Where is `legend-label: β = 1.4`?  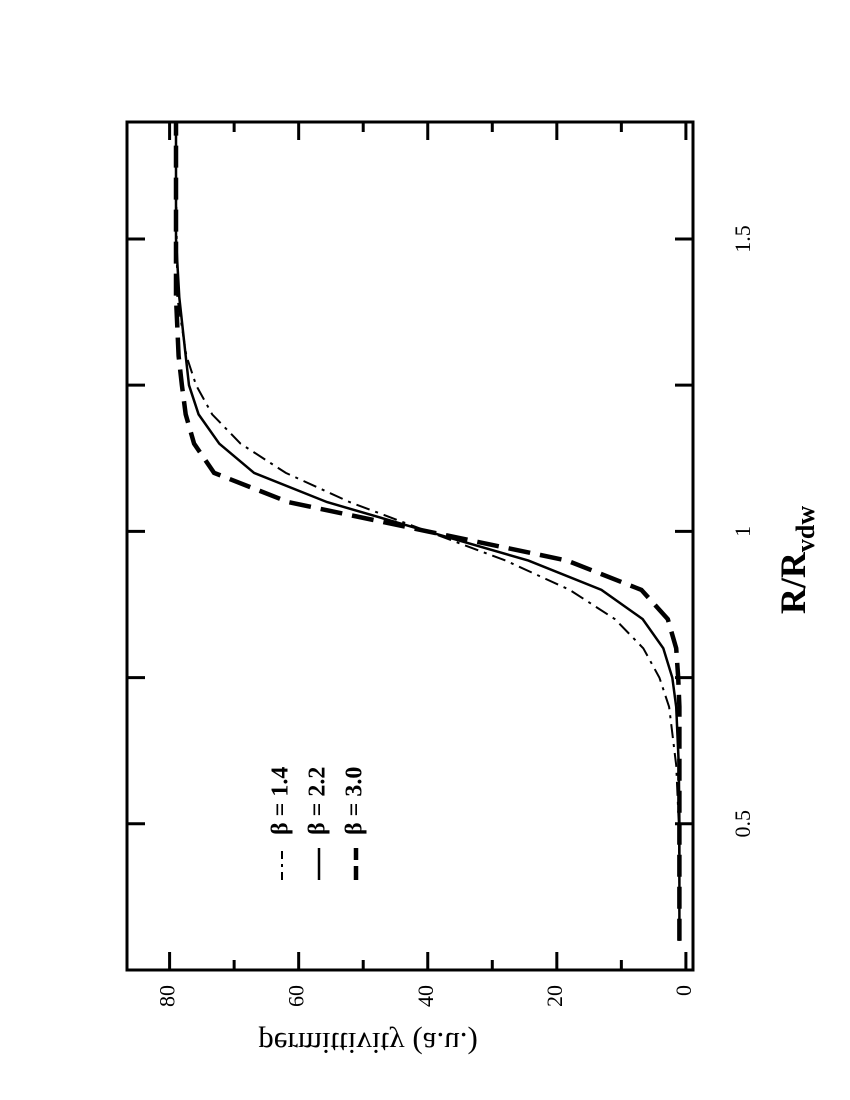 legend-label: β = 1.4 is located at coordinates (281, 801).